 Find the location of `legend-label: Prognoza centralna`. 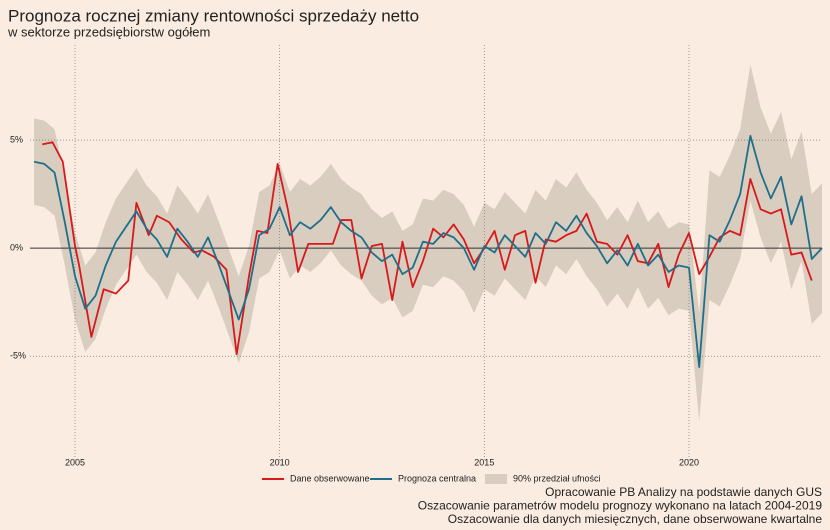

legend-label: Prognoza centralna is located at coordinates (437, 478).